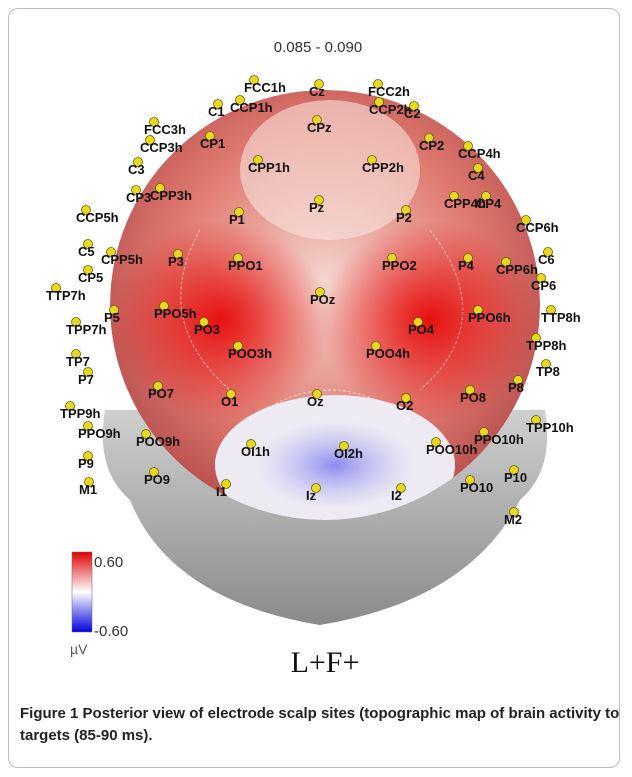 The height and width of the screenshot is (777, 632). What do you see at coordinates (176, 261) in the screenshot?
I see `electrode-label: P3` at bounding box center [176, 261].